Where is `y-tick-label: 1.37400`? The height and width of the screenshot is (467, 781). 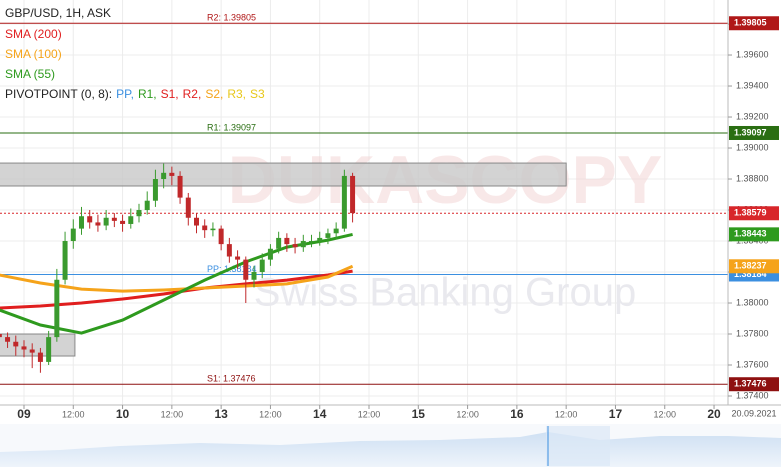
y-tick-label: 1.37400 is located at coordinates (752, 395).